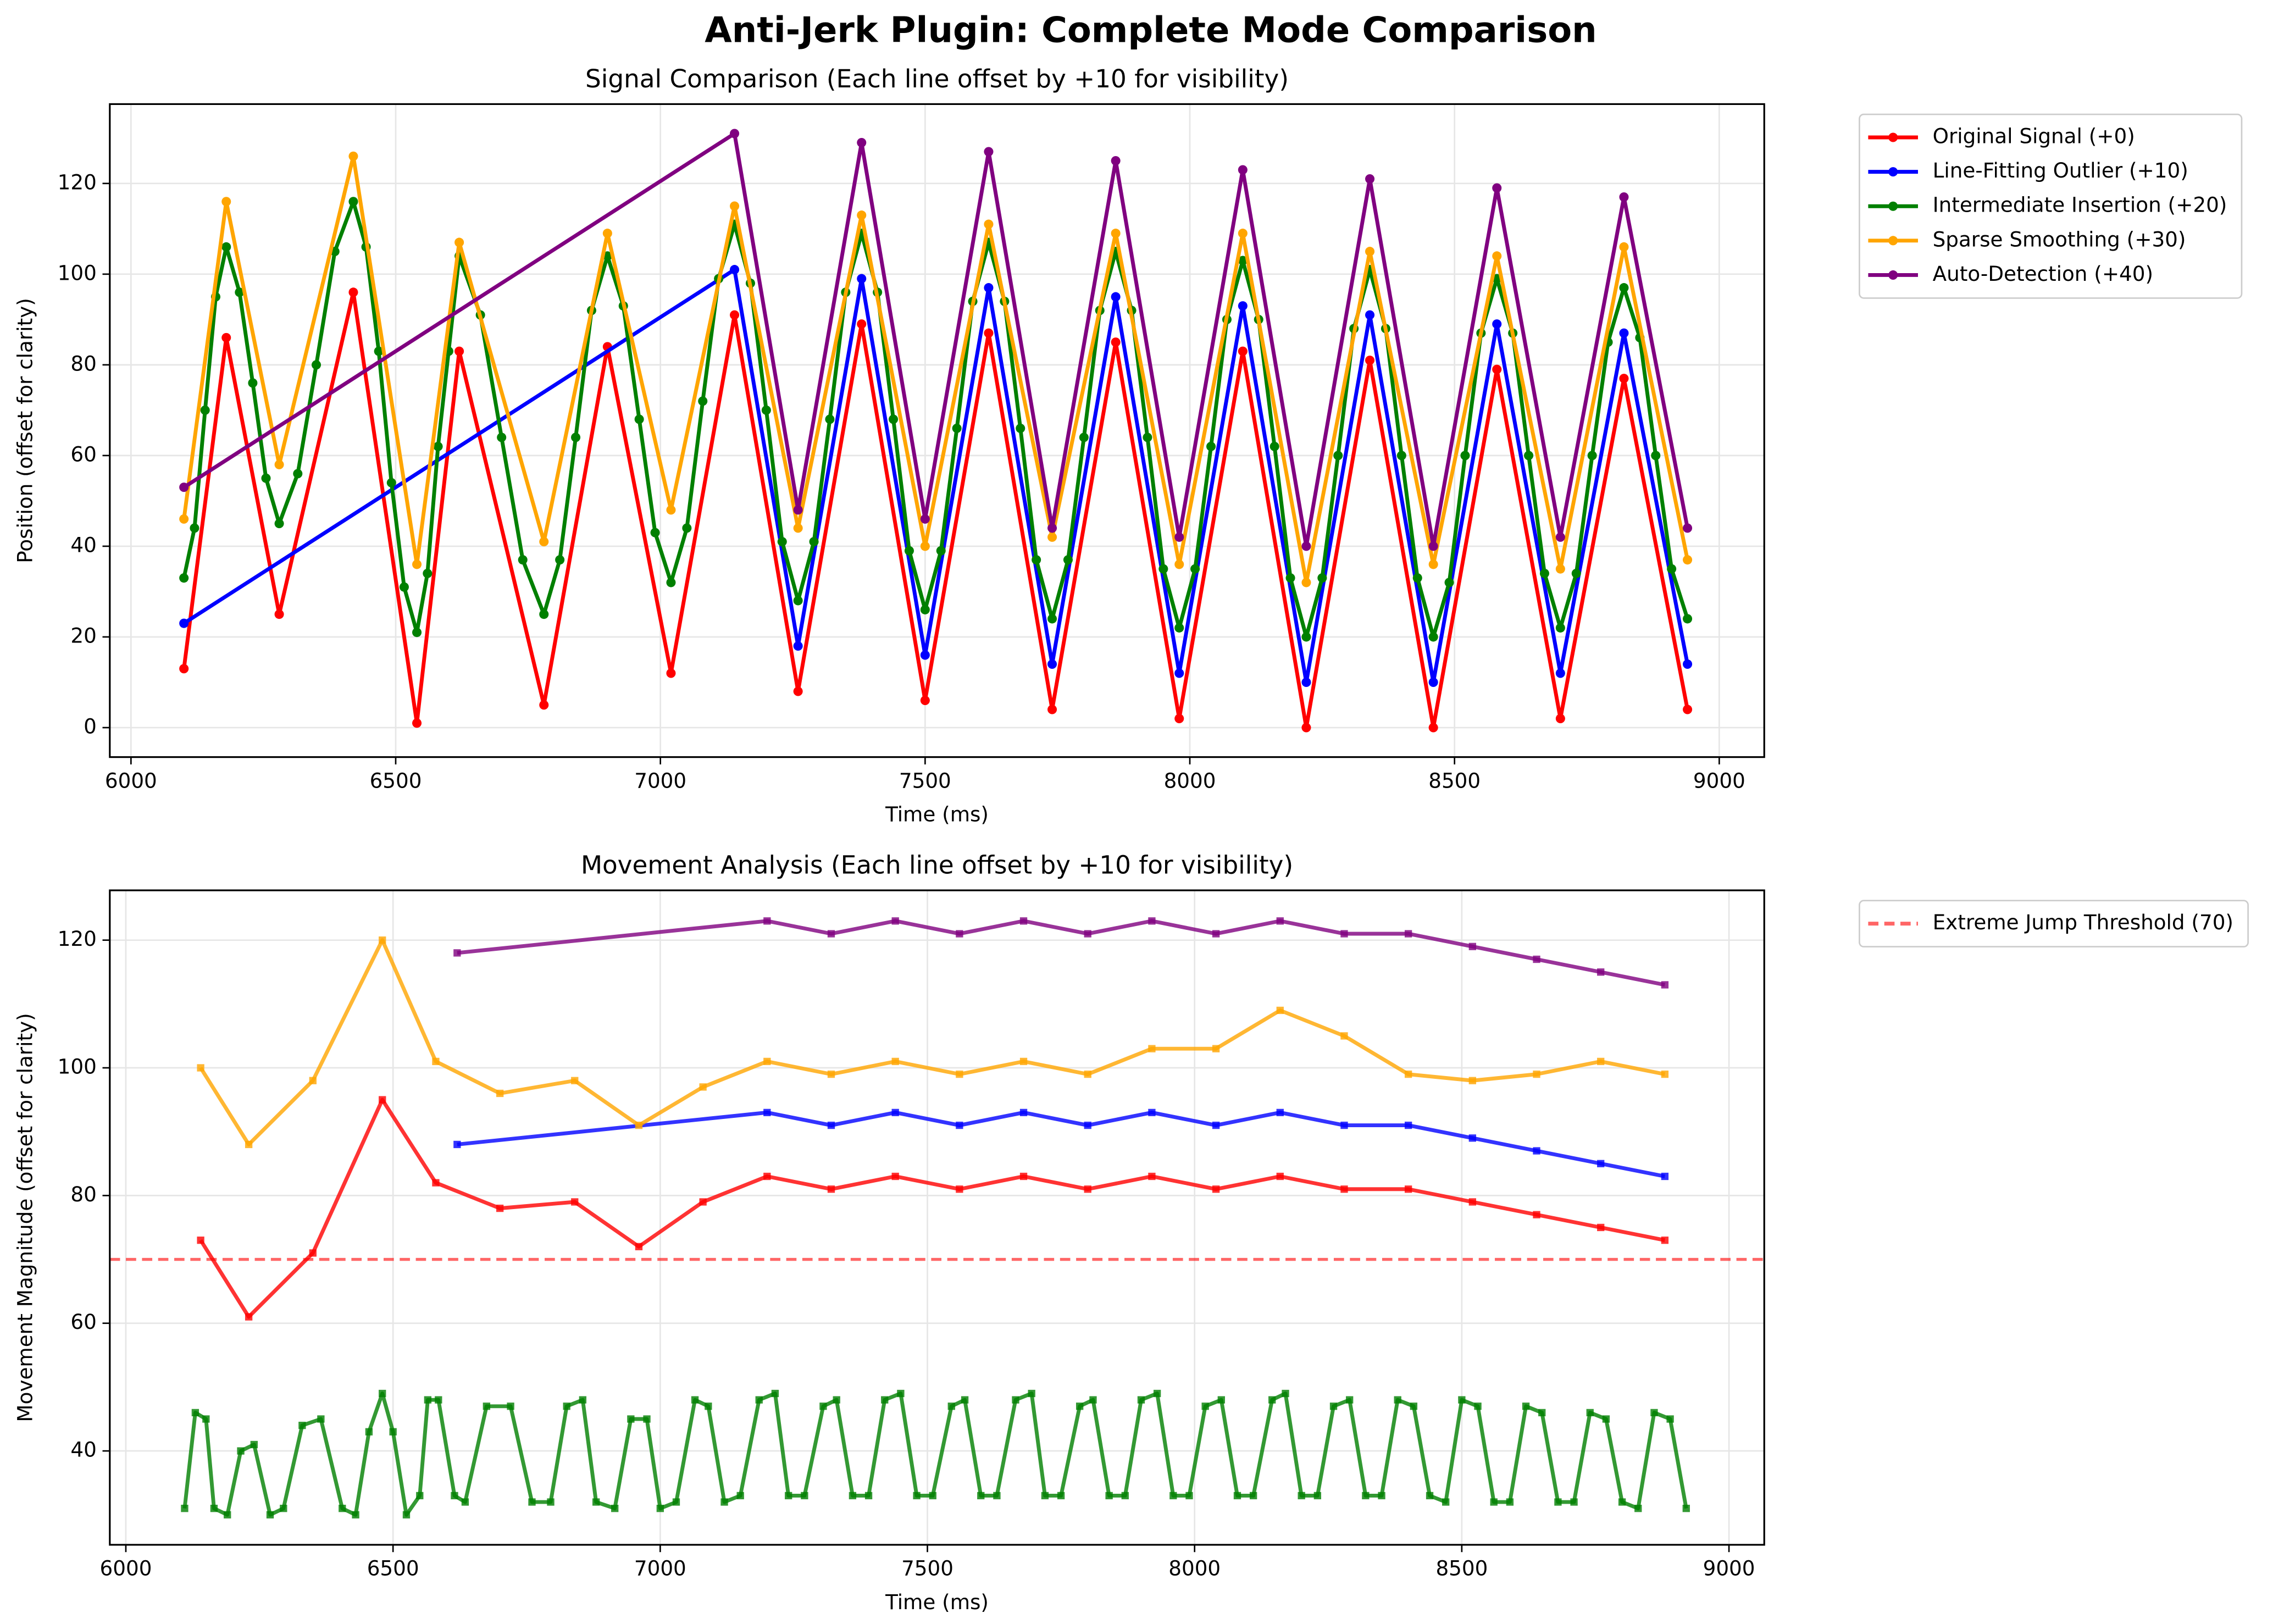 This screenshot has height=1624, width=2284. I want to click on legend: Extreme Jump Threshold (70), so click(2054, 923).